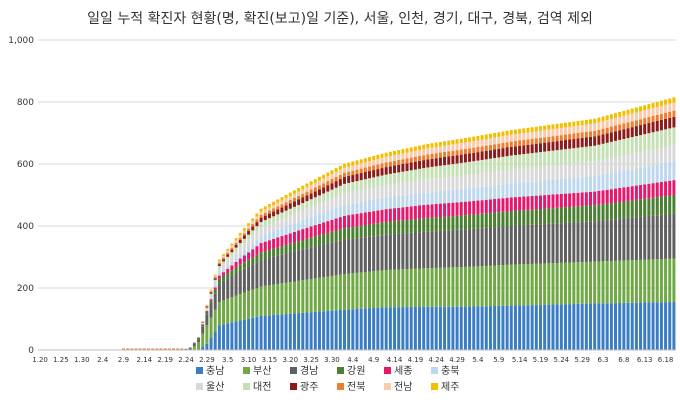 The width and height of the screenshot is (680, 400). I want to click on legend-label: 전북, so click(356, 387).